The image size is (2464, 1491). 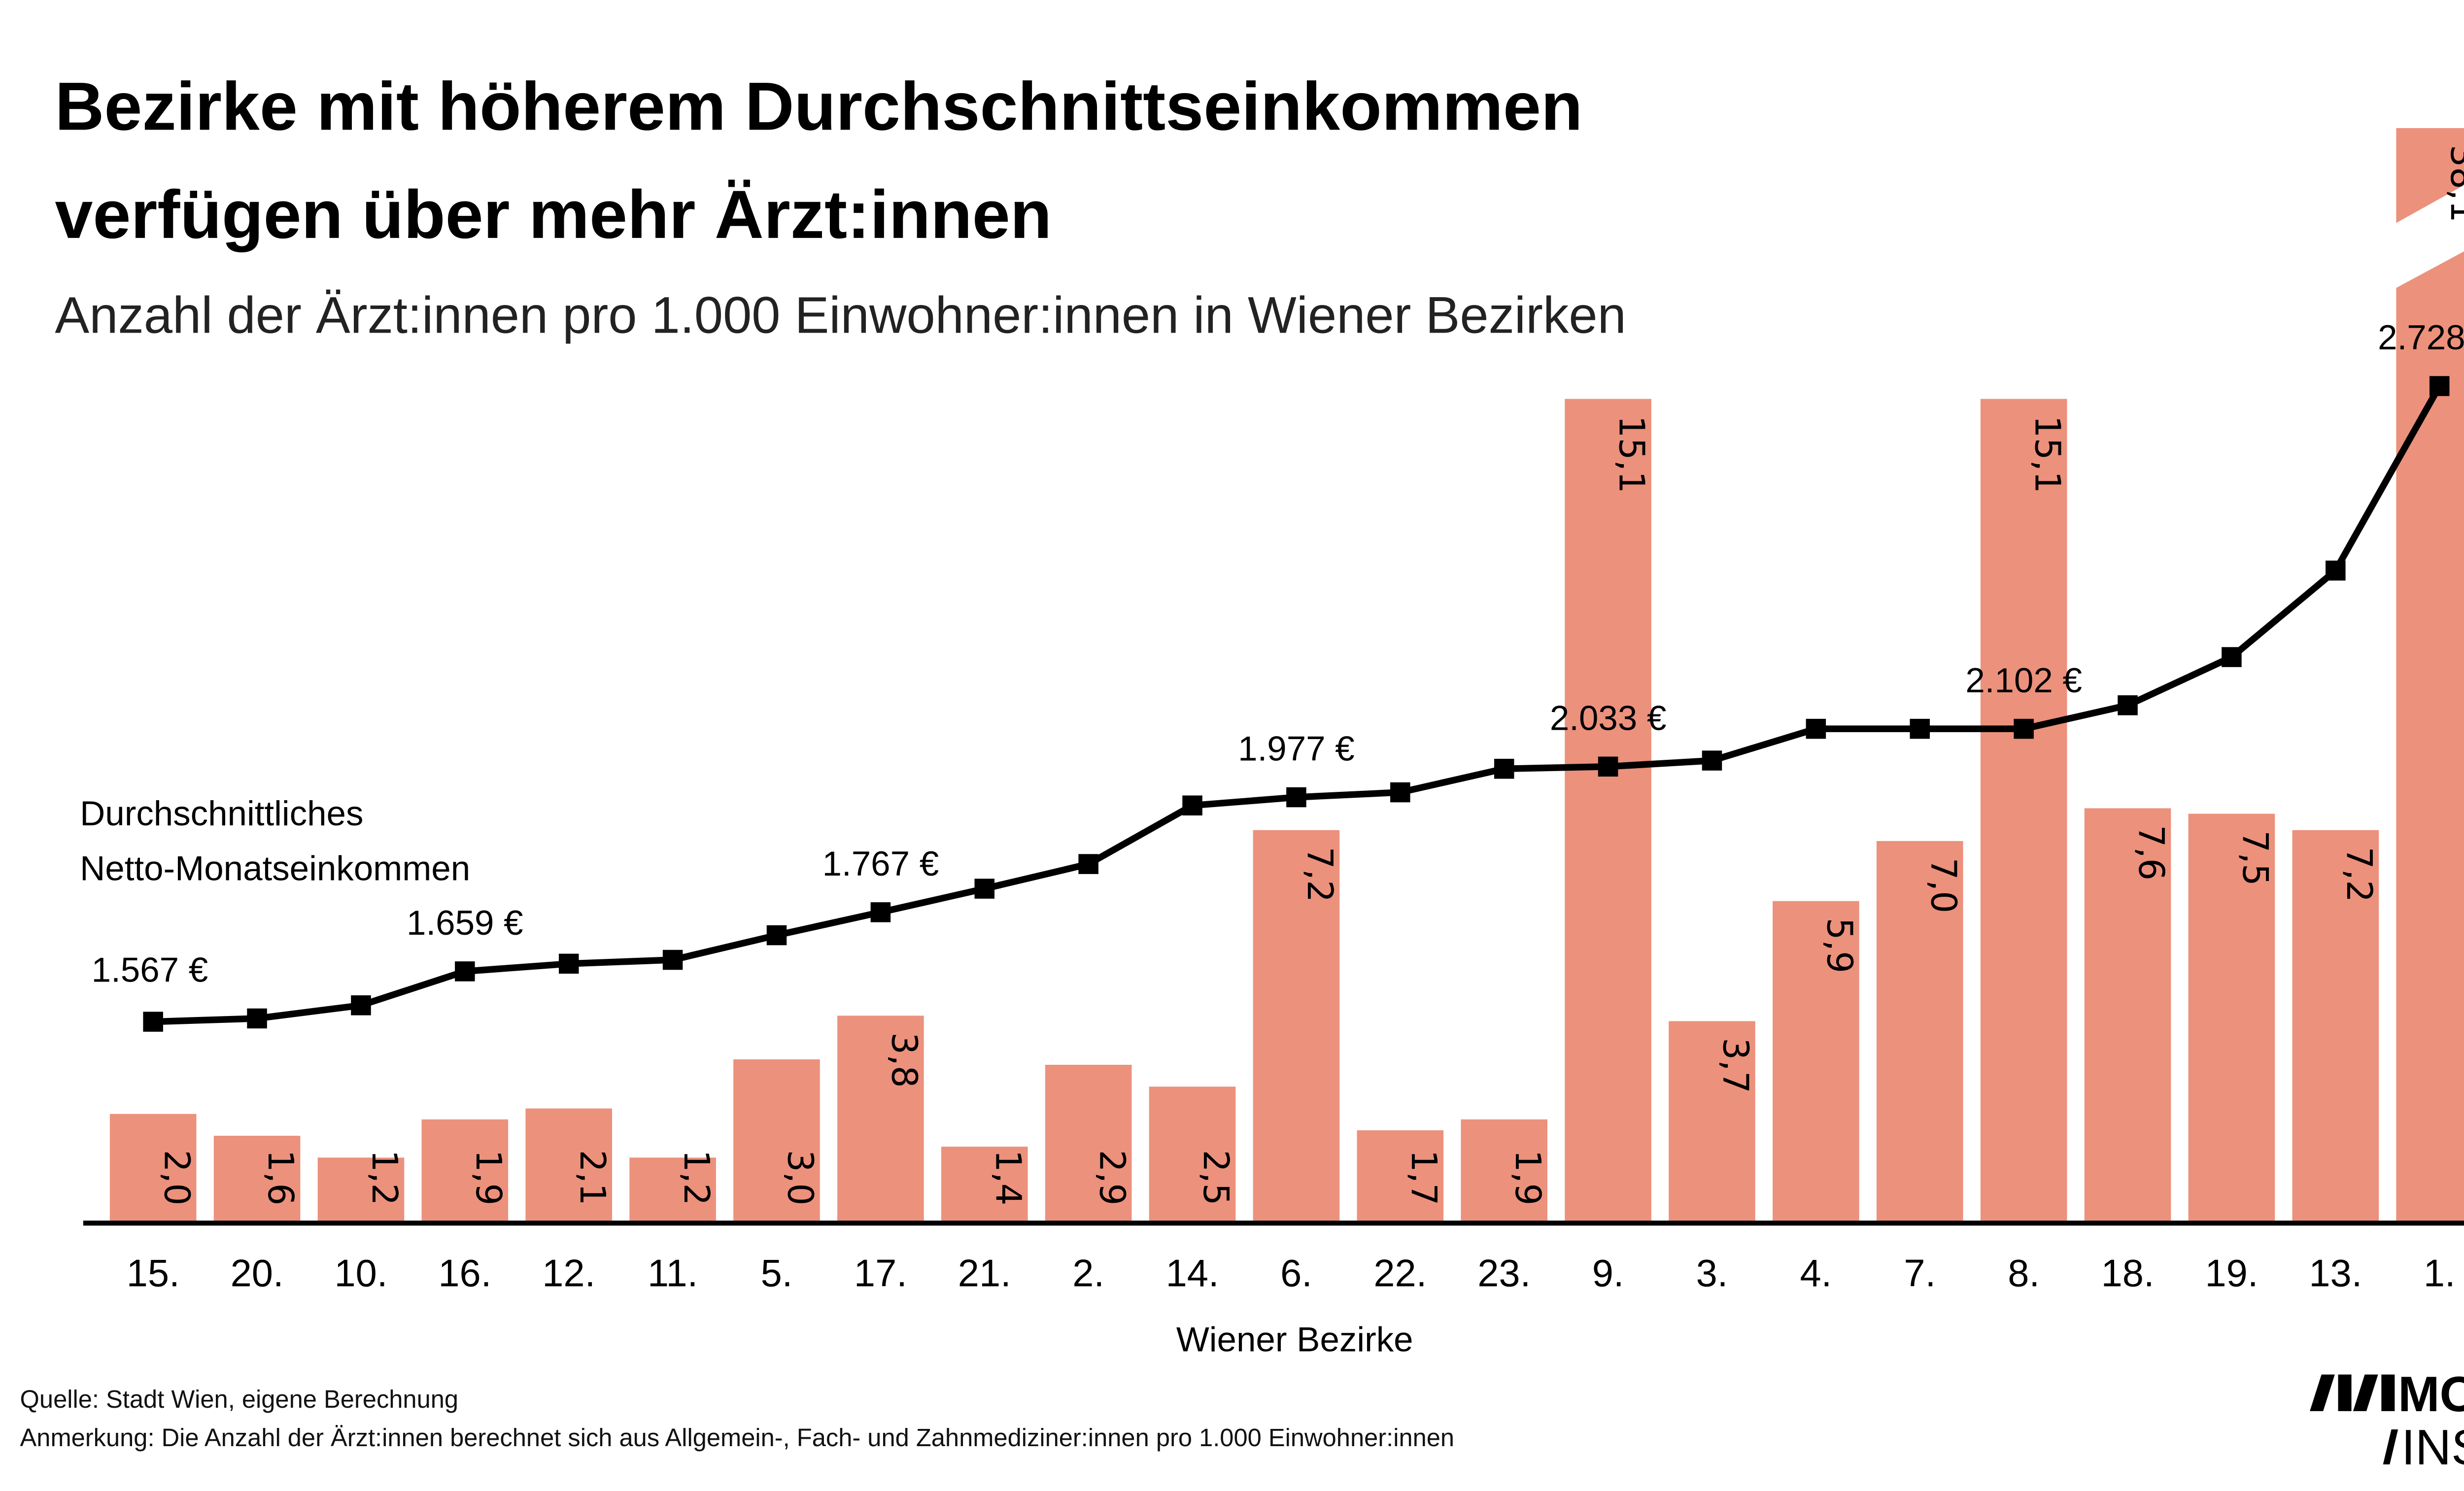 What do you see at coordinates (2440, 1274) in the screenshot?
I see `x-tick-label: 1.` at bounding box center [2440, 1274].